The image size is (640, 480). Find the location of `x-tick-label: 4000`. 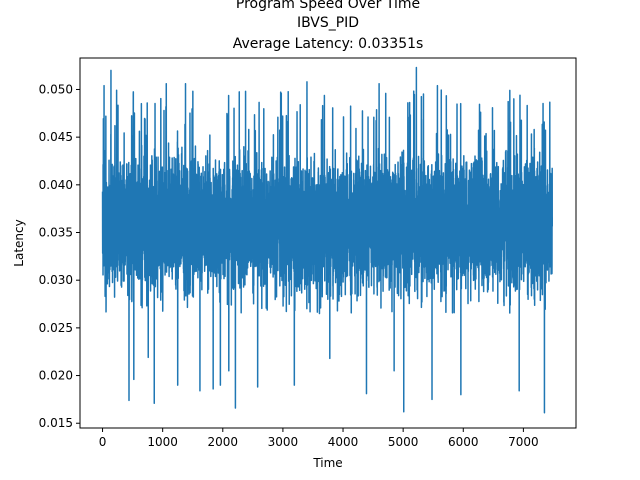

x-tick-label: 4000 is located at coordinates (343, 442).